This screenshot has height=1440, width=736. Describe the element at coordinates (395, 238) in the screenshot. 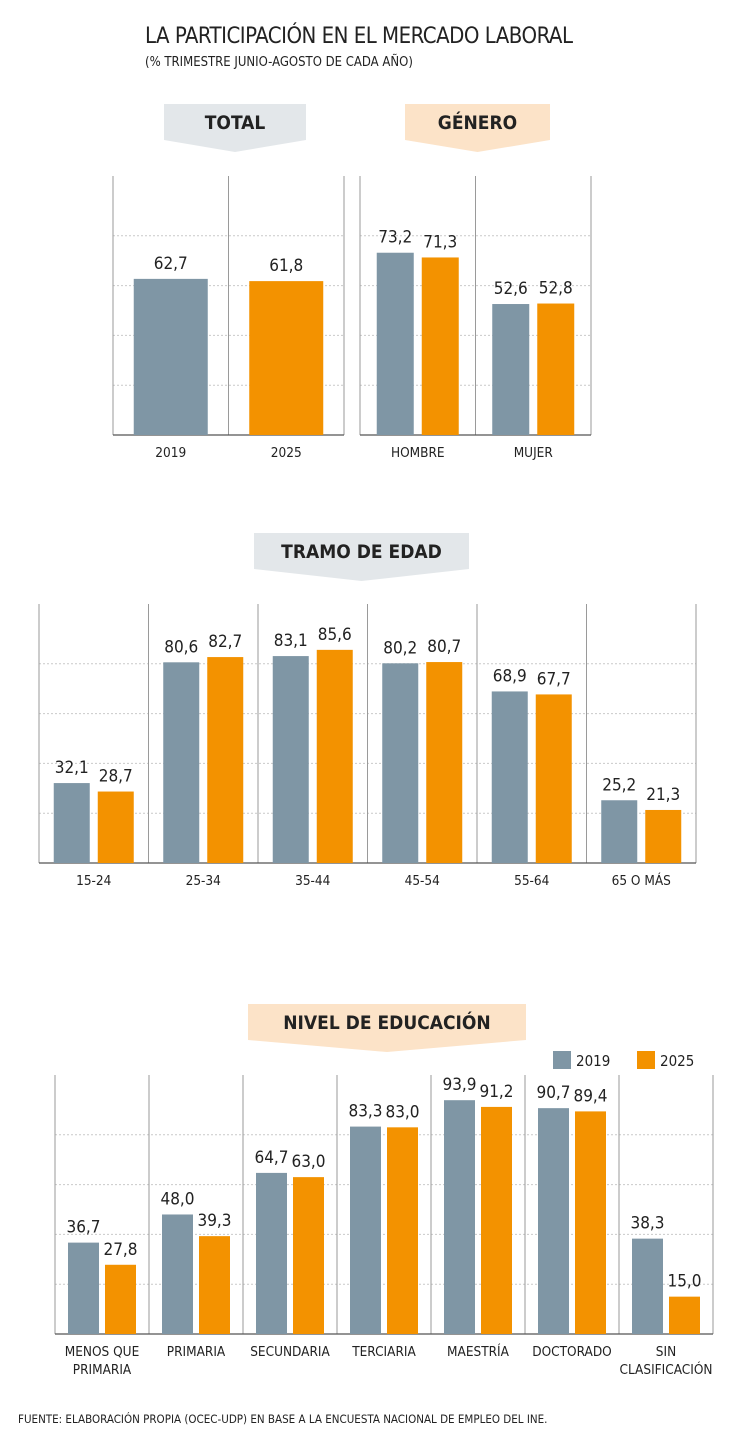

I see `genero-data-label: 73,2` at that location.